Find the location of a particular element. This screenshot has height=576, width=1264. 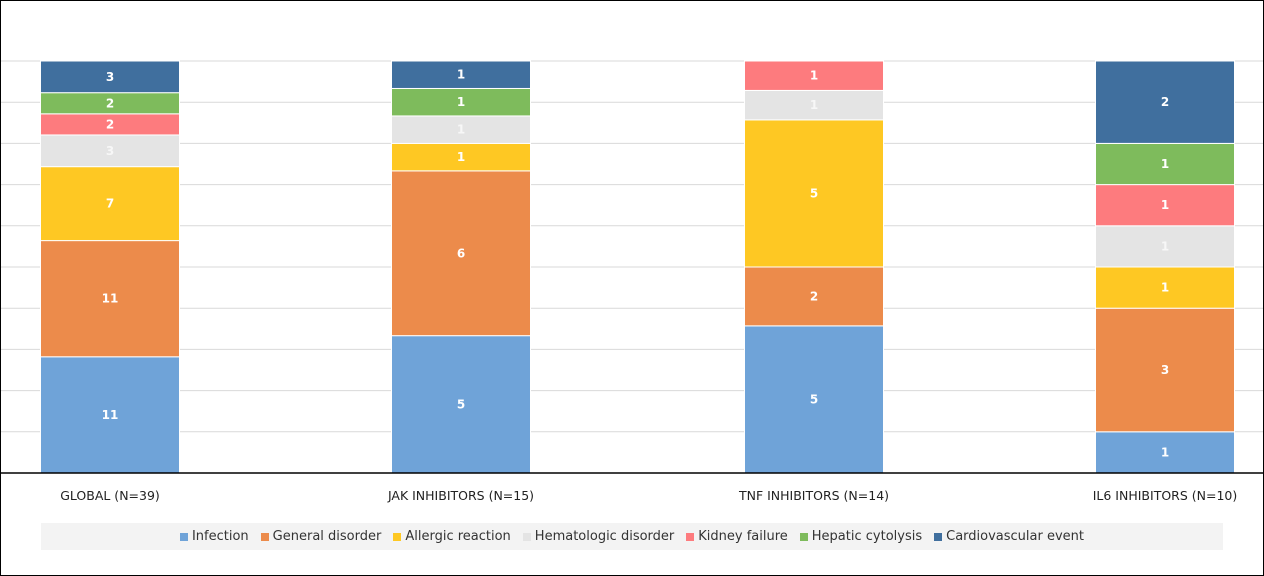

category-label: TNF INHIBITORS (N=14) is located at coordinates (813, 495).